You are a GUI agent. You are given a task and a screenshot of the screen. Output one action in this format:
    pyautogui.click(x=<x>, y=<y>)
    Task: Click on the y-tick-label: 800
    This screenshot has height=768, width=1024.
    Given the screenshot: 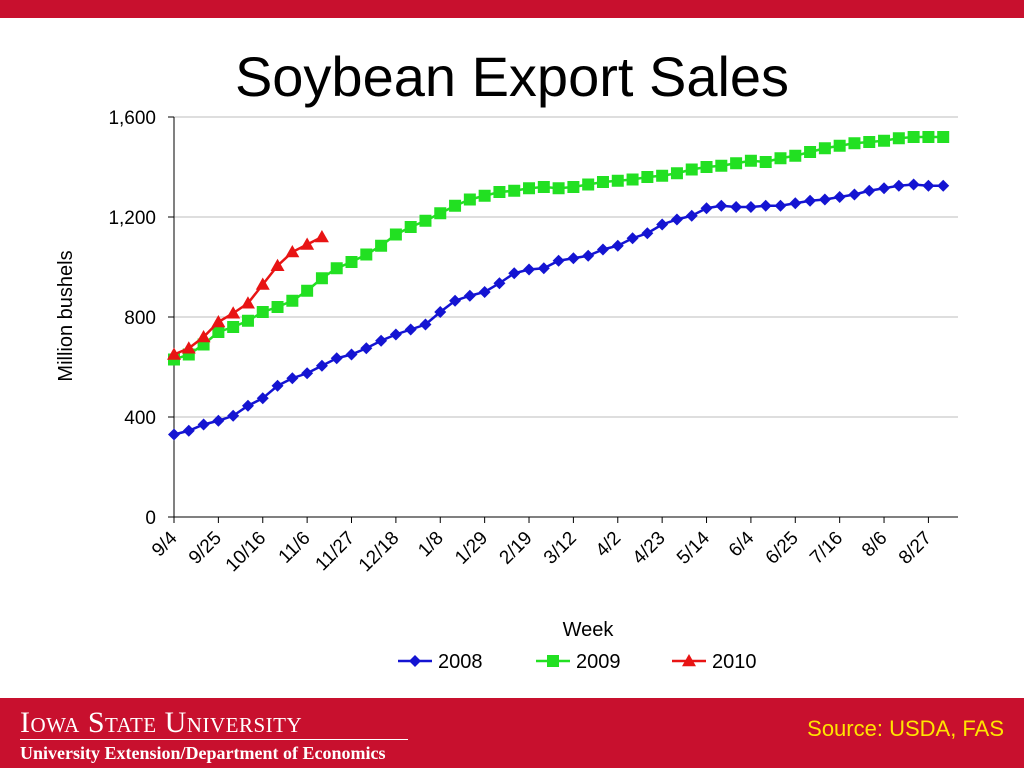 What is the action you would take?
    pyautogui.click(x=140, y=318)
    